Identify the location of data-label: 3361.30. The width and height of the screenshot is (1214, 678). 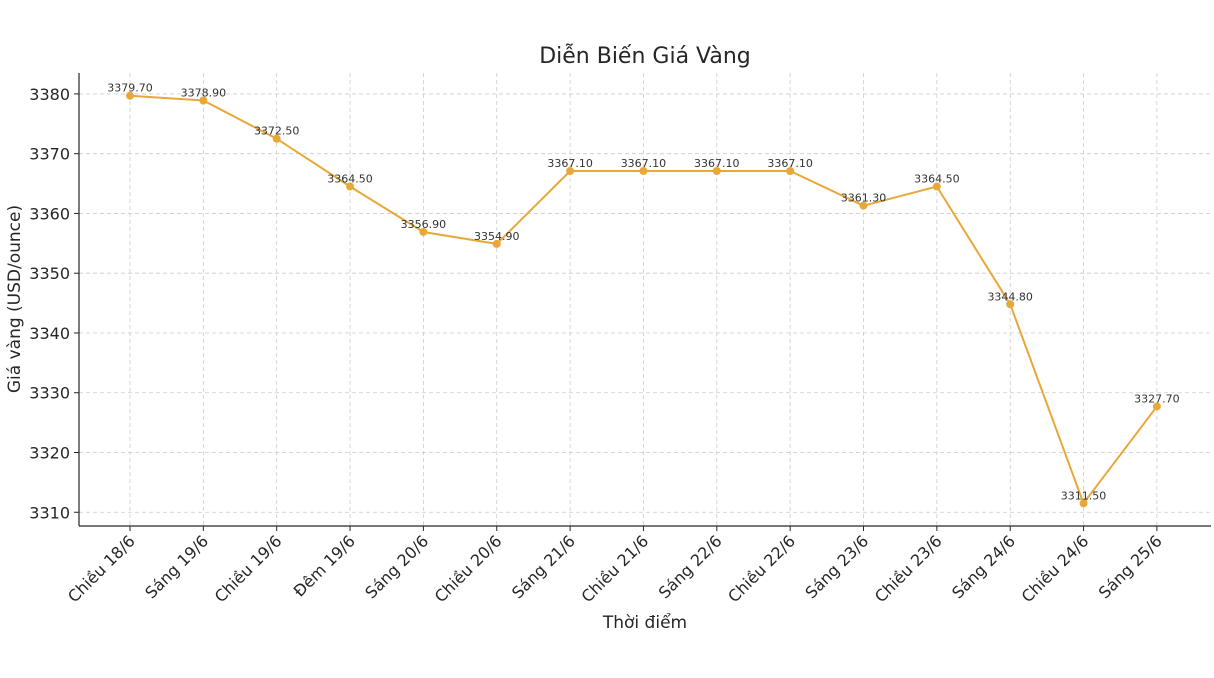
(864, 198).